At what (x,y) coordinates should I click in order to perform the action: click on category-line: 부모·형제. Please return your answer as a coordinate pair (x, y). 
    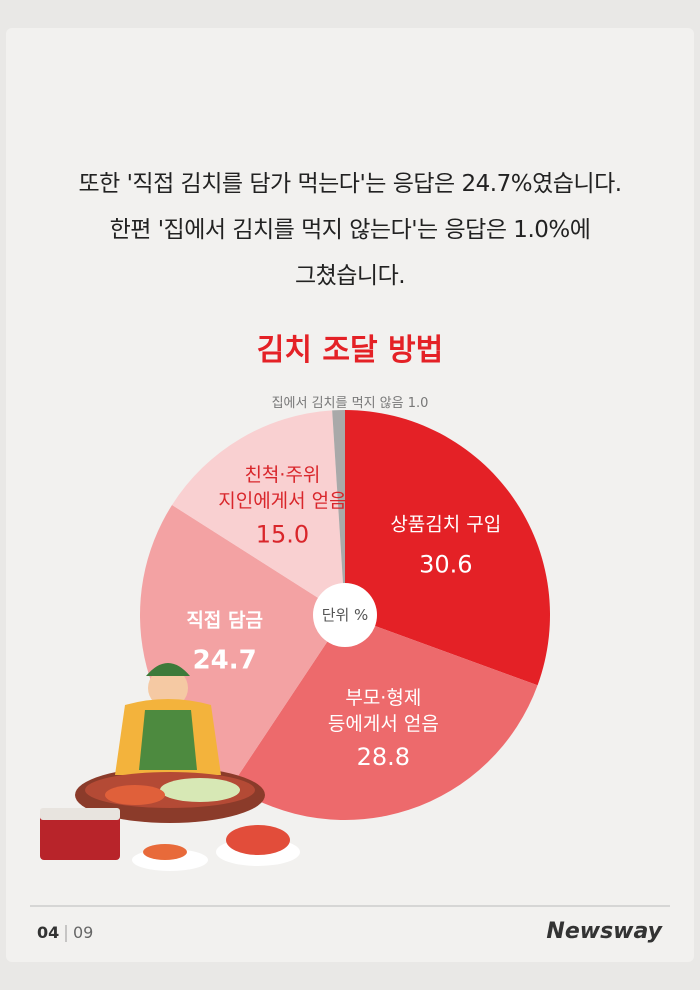
    Looking at the image, I should click on (383, 698).